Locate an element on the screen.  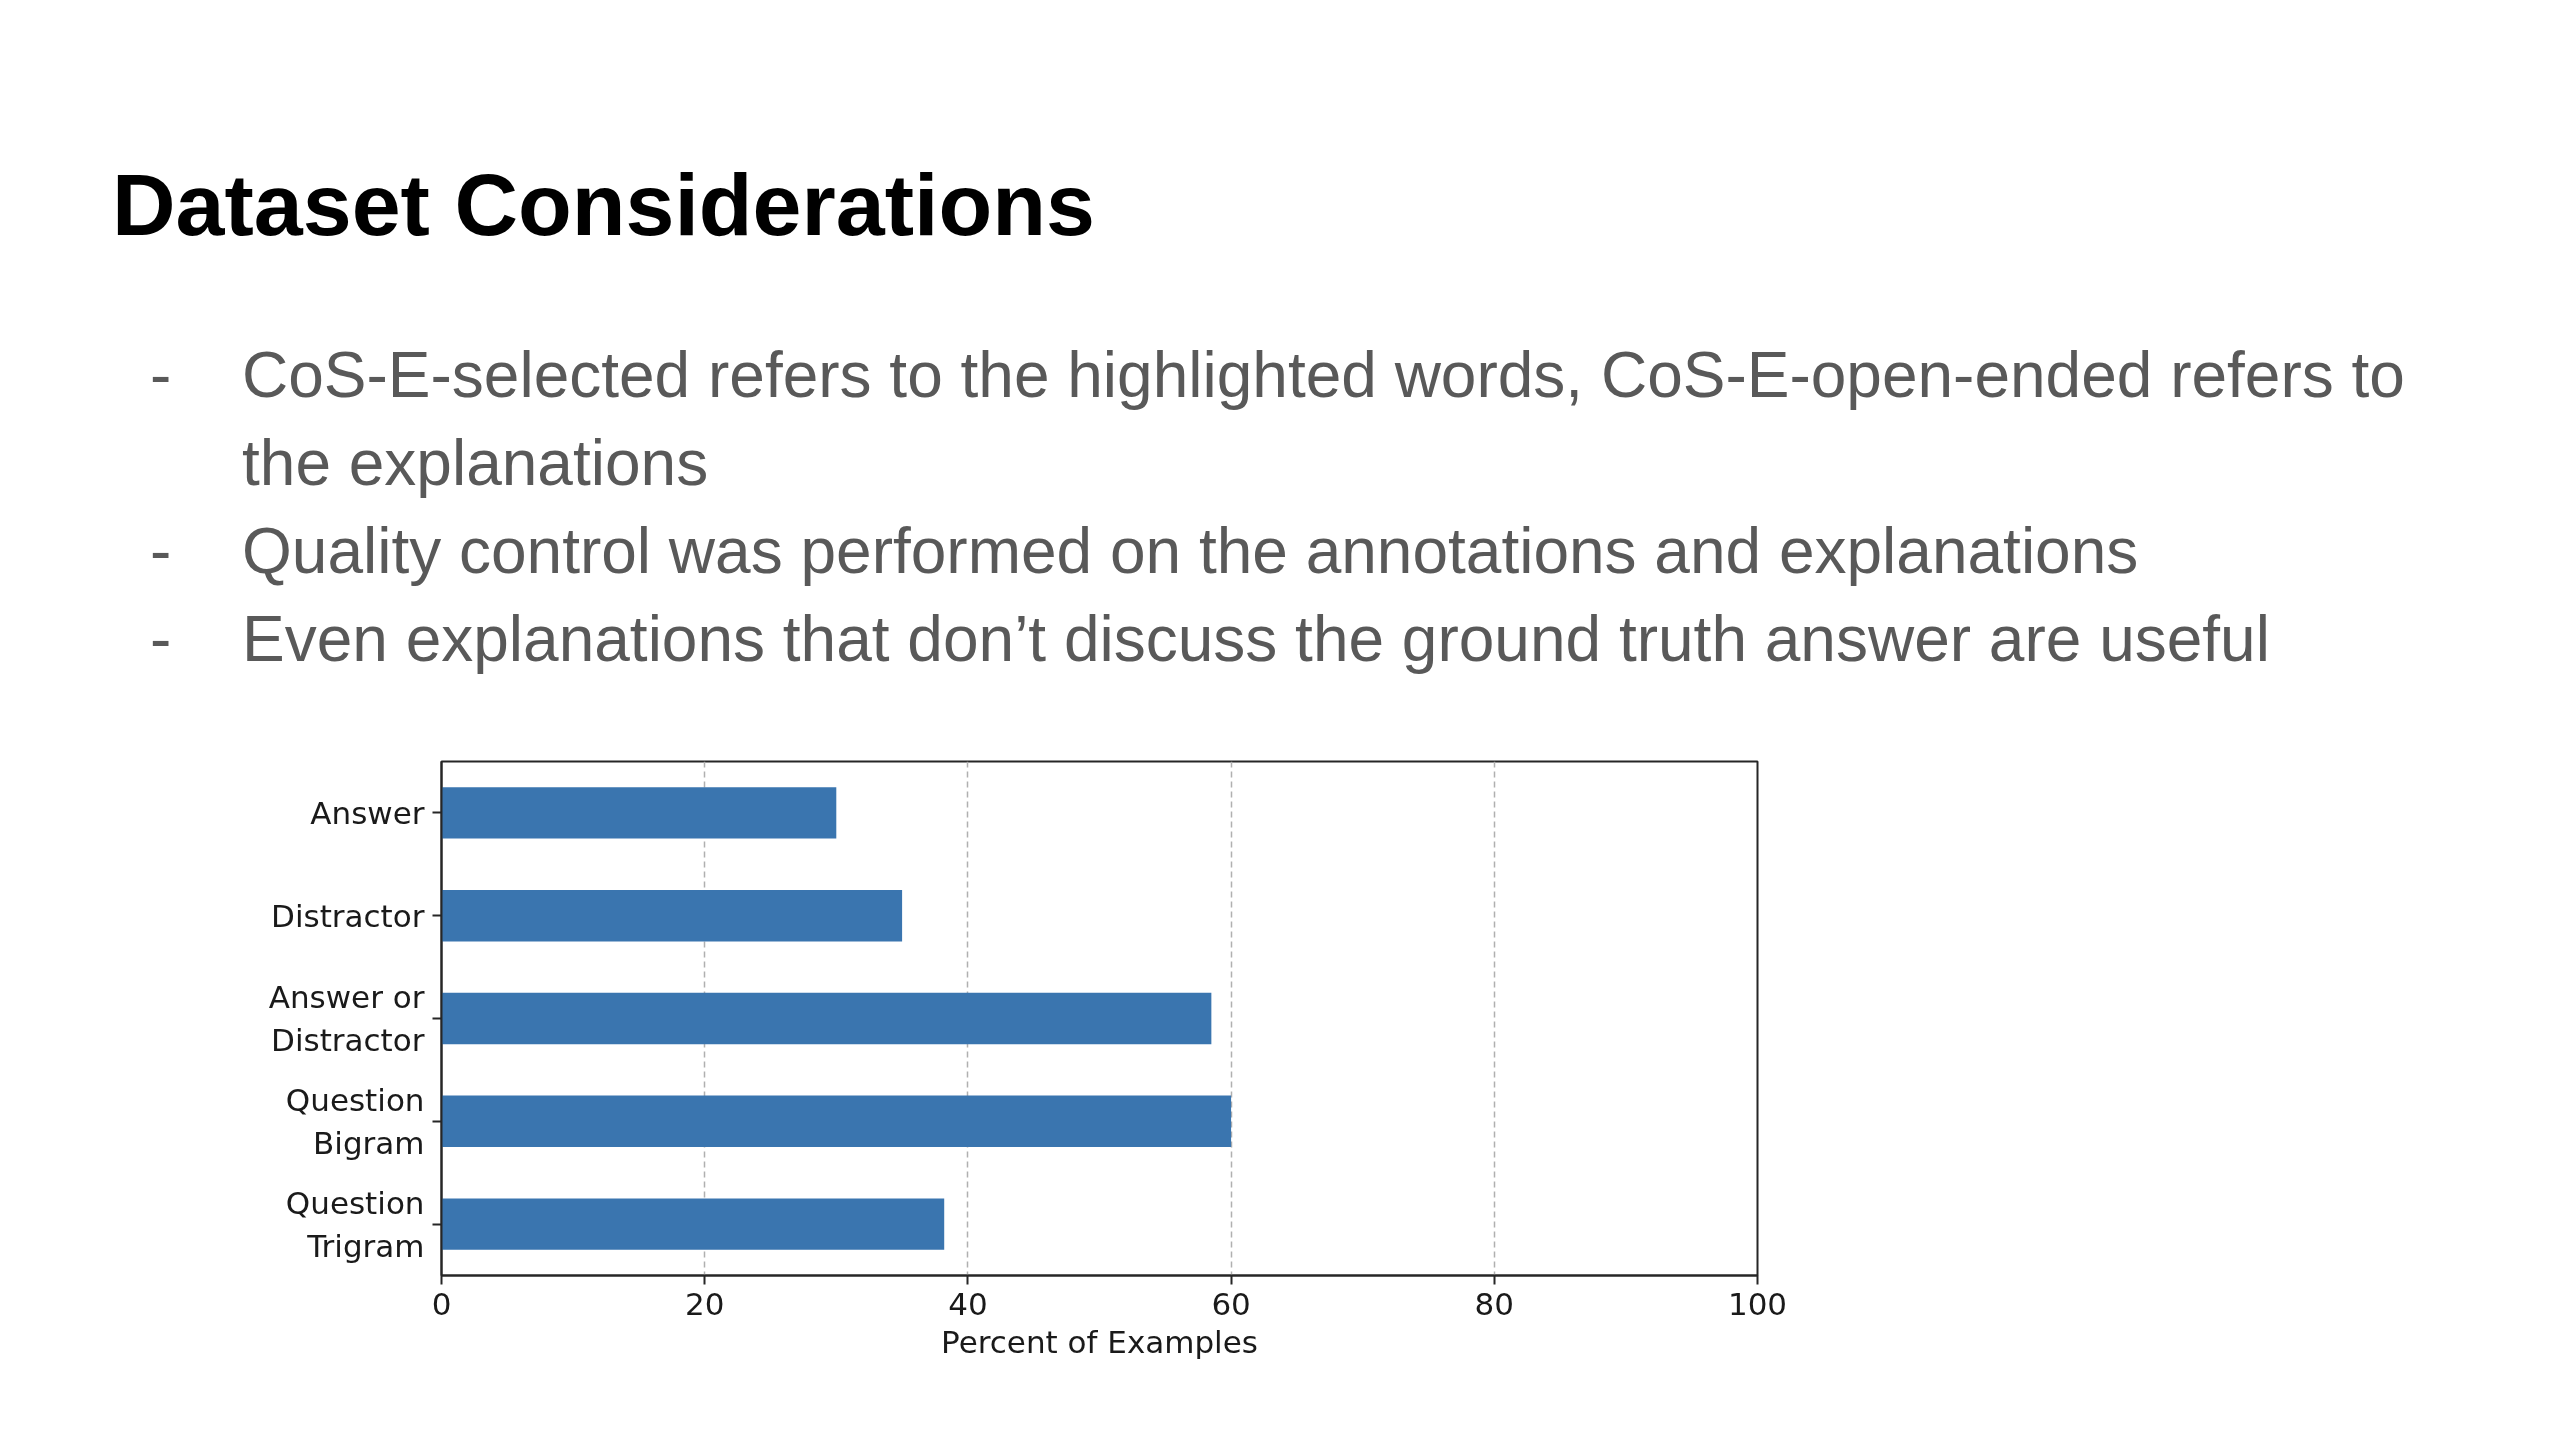
x-tick-label: 80 is located at coordinates (1494, 1303).